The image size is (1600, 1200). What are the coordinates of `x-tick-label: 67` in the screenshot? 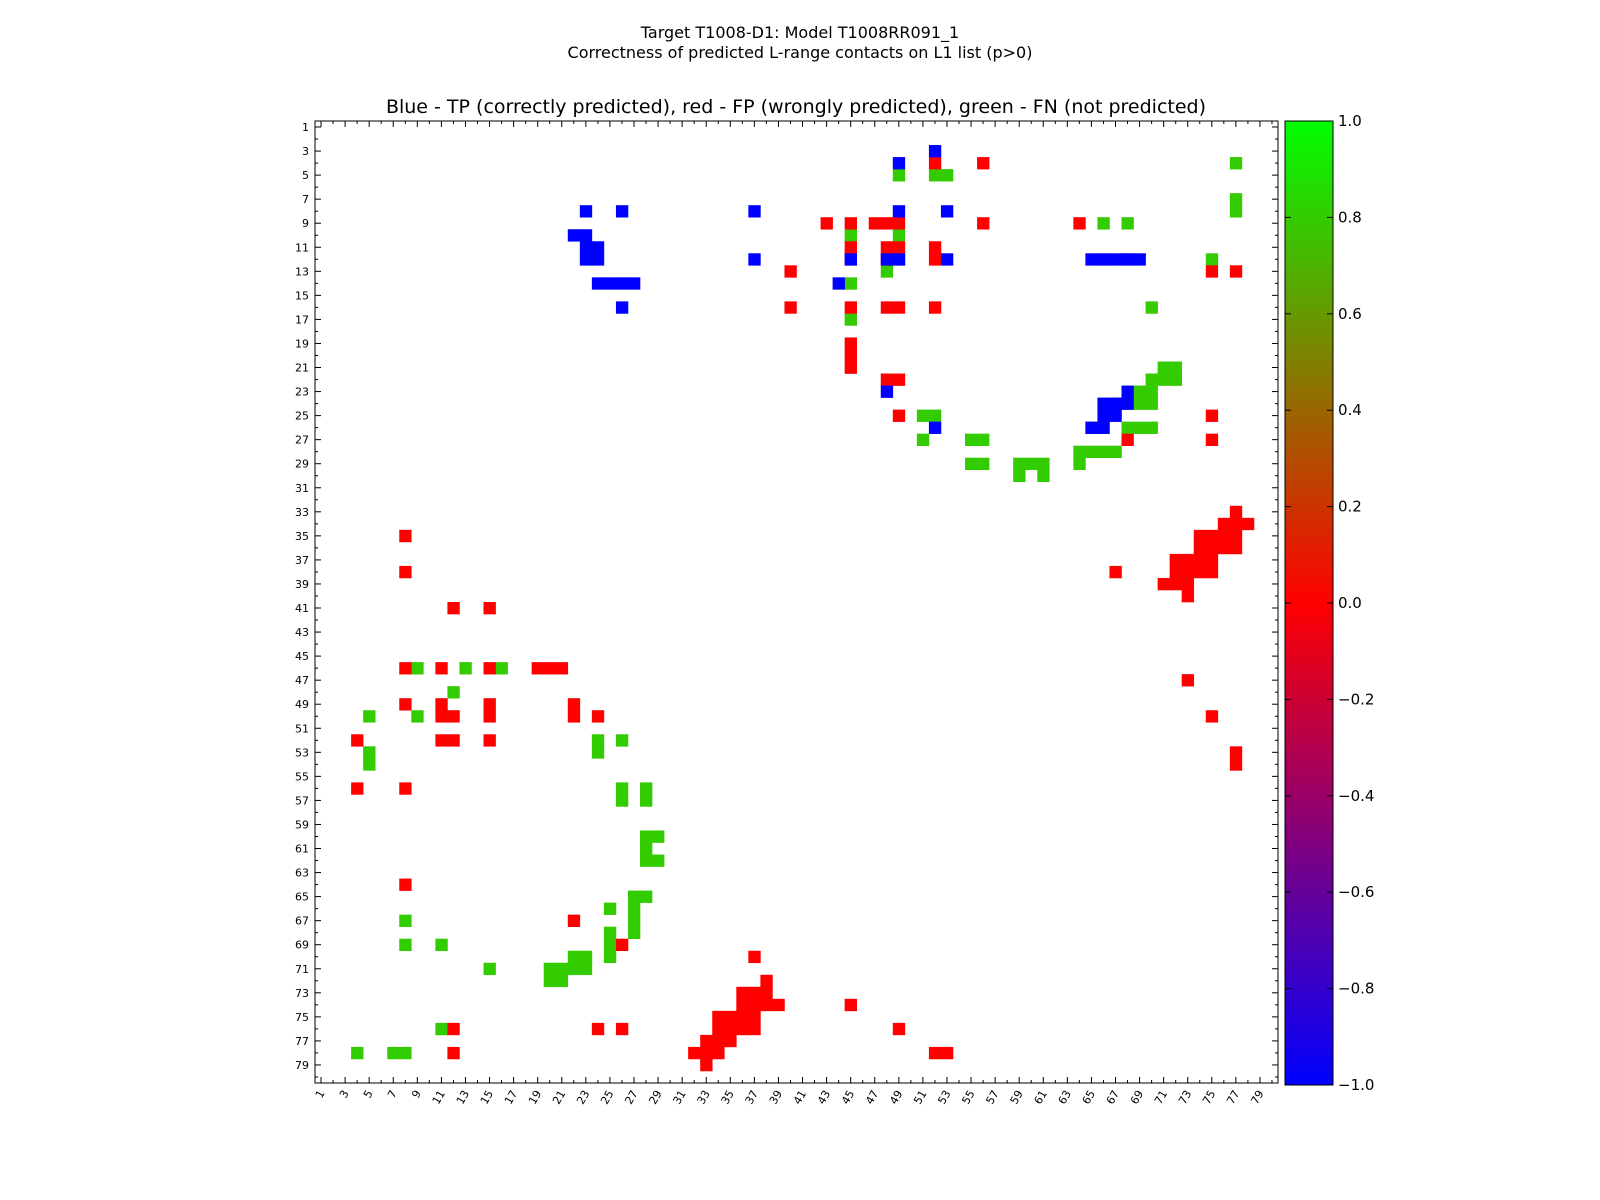 It's located at (1113, 1097).